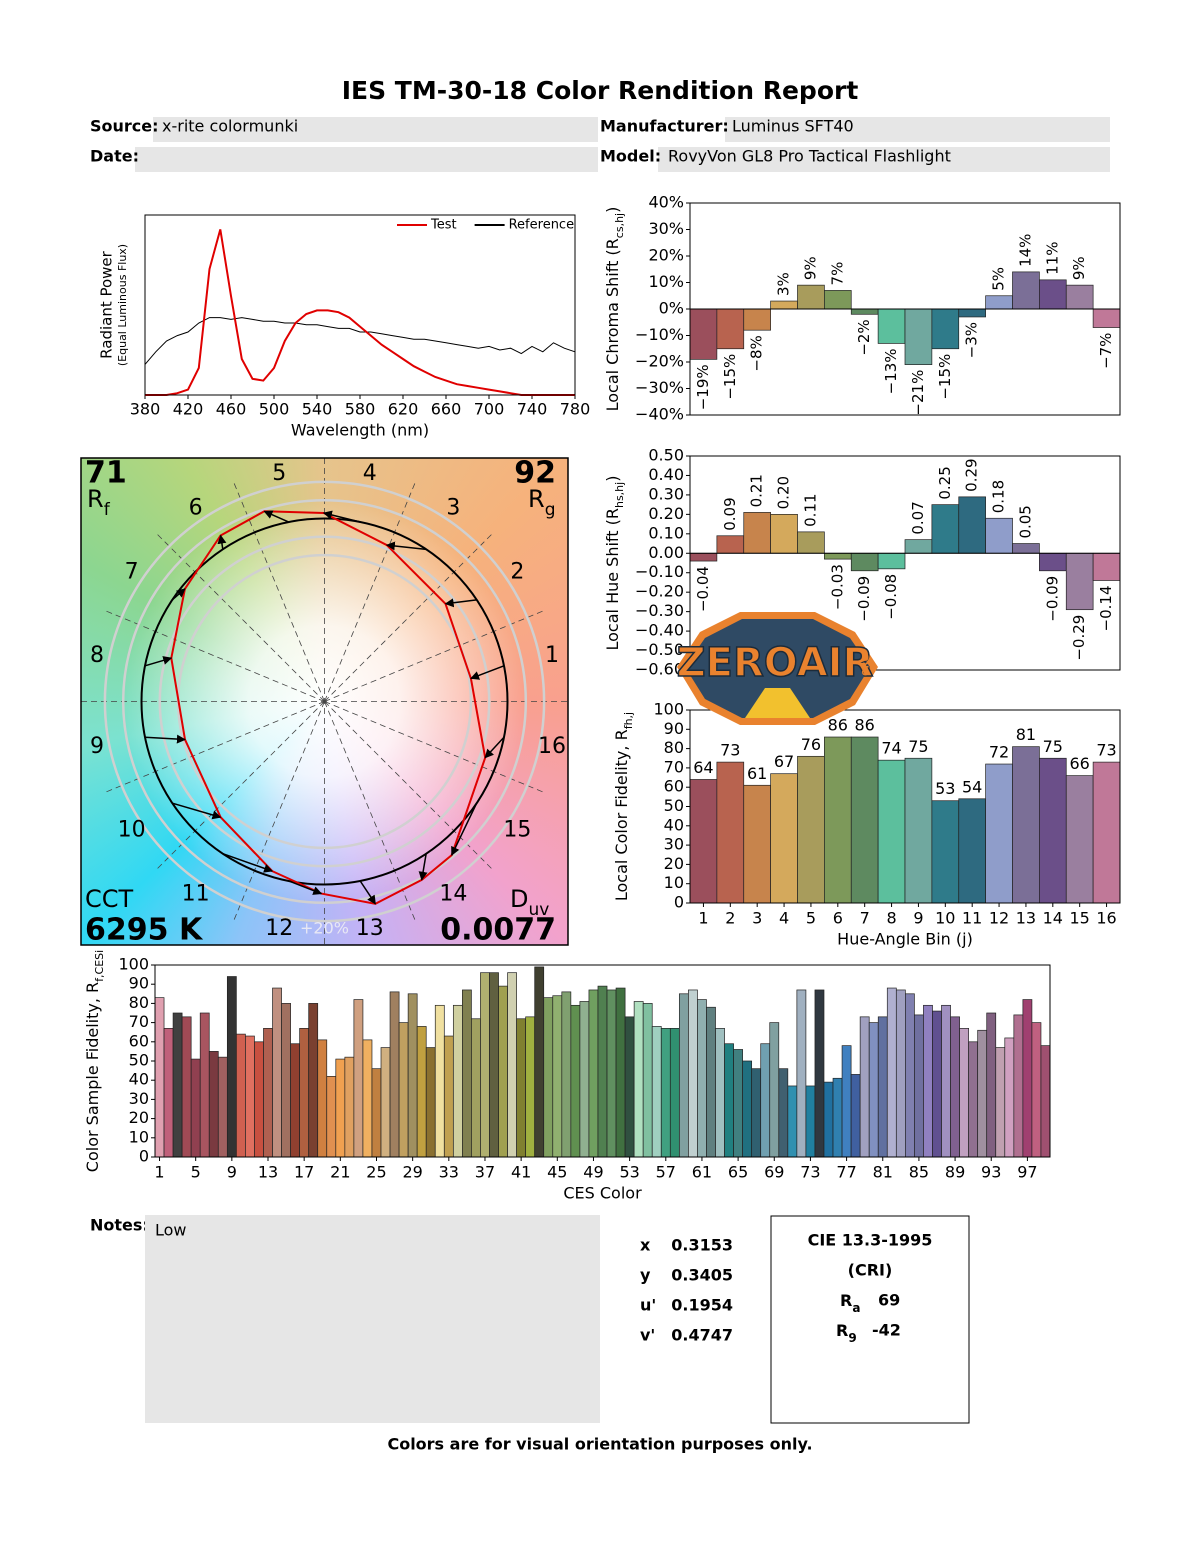  I want to click on cri-title: CIE 13.3-1995, so click(870, 1240).